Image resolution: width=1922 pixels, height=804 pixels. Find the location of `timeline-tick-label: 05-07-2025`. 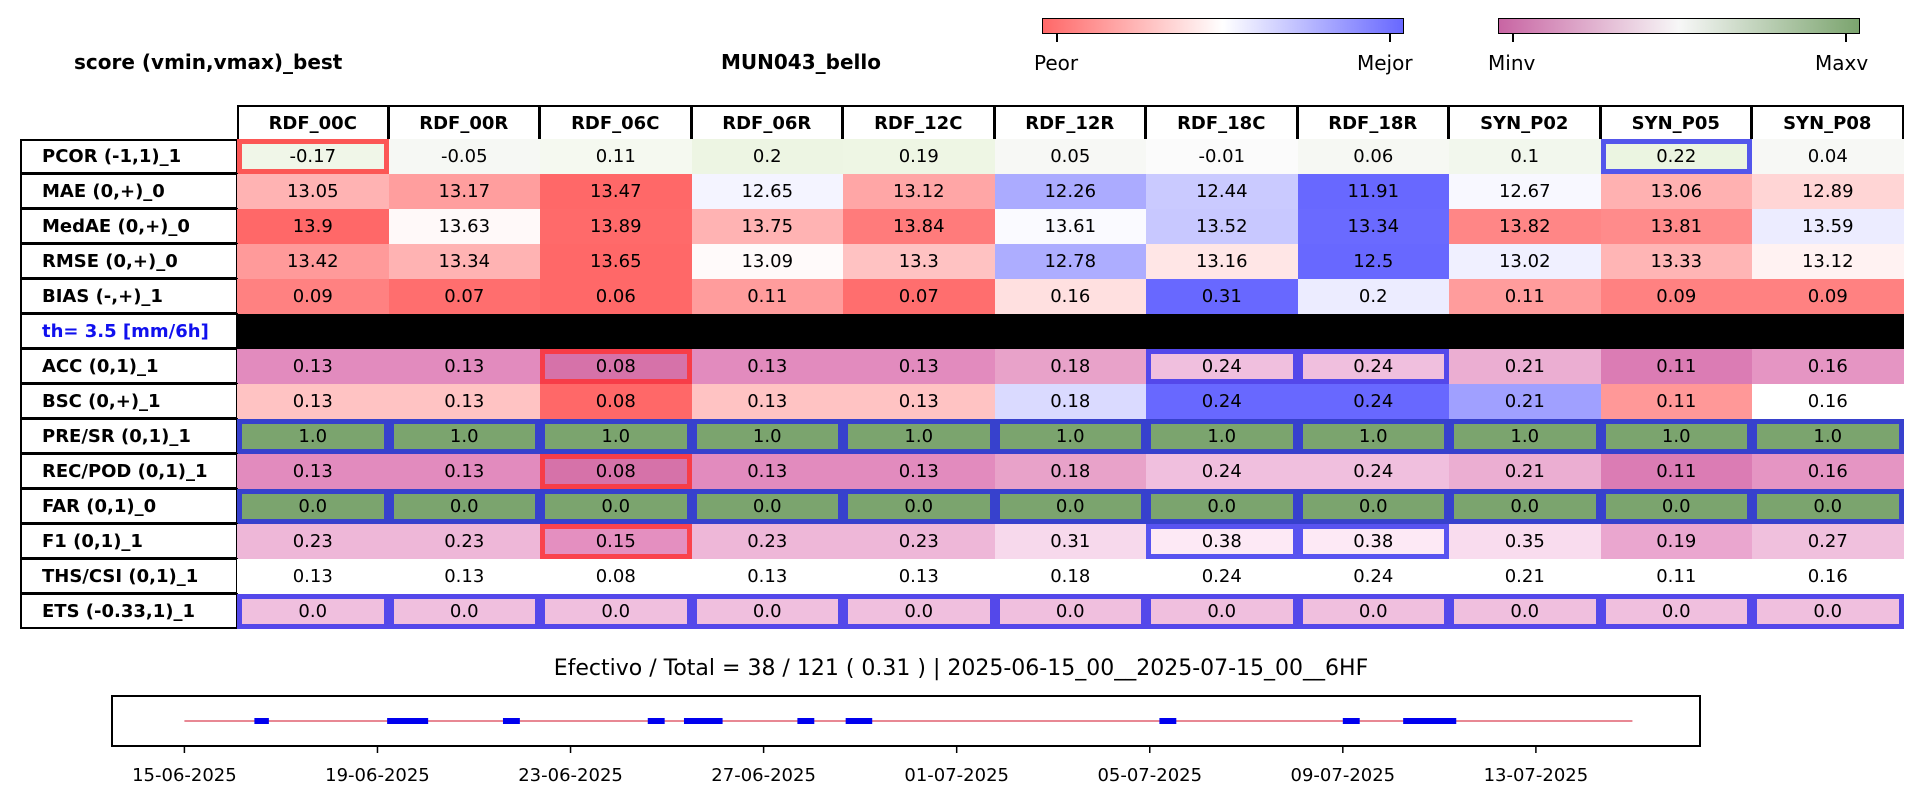

timeline-tick-label: 05-07-2025 is located at coordinates (1149, 775).